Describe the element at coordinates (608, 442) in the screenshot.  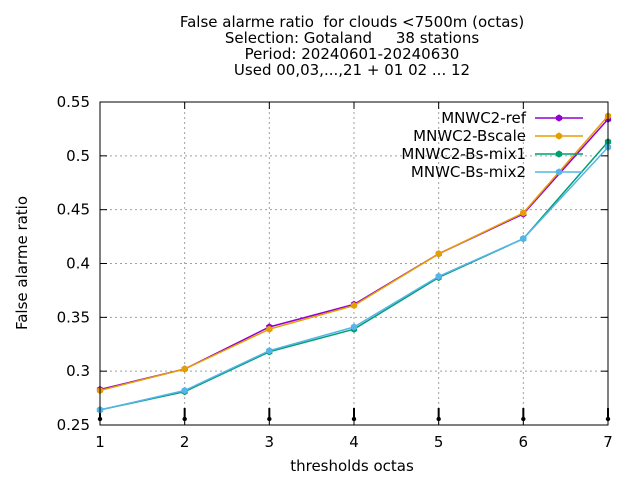
I see `x-tick-label: 7` at that location.